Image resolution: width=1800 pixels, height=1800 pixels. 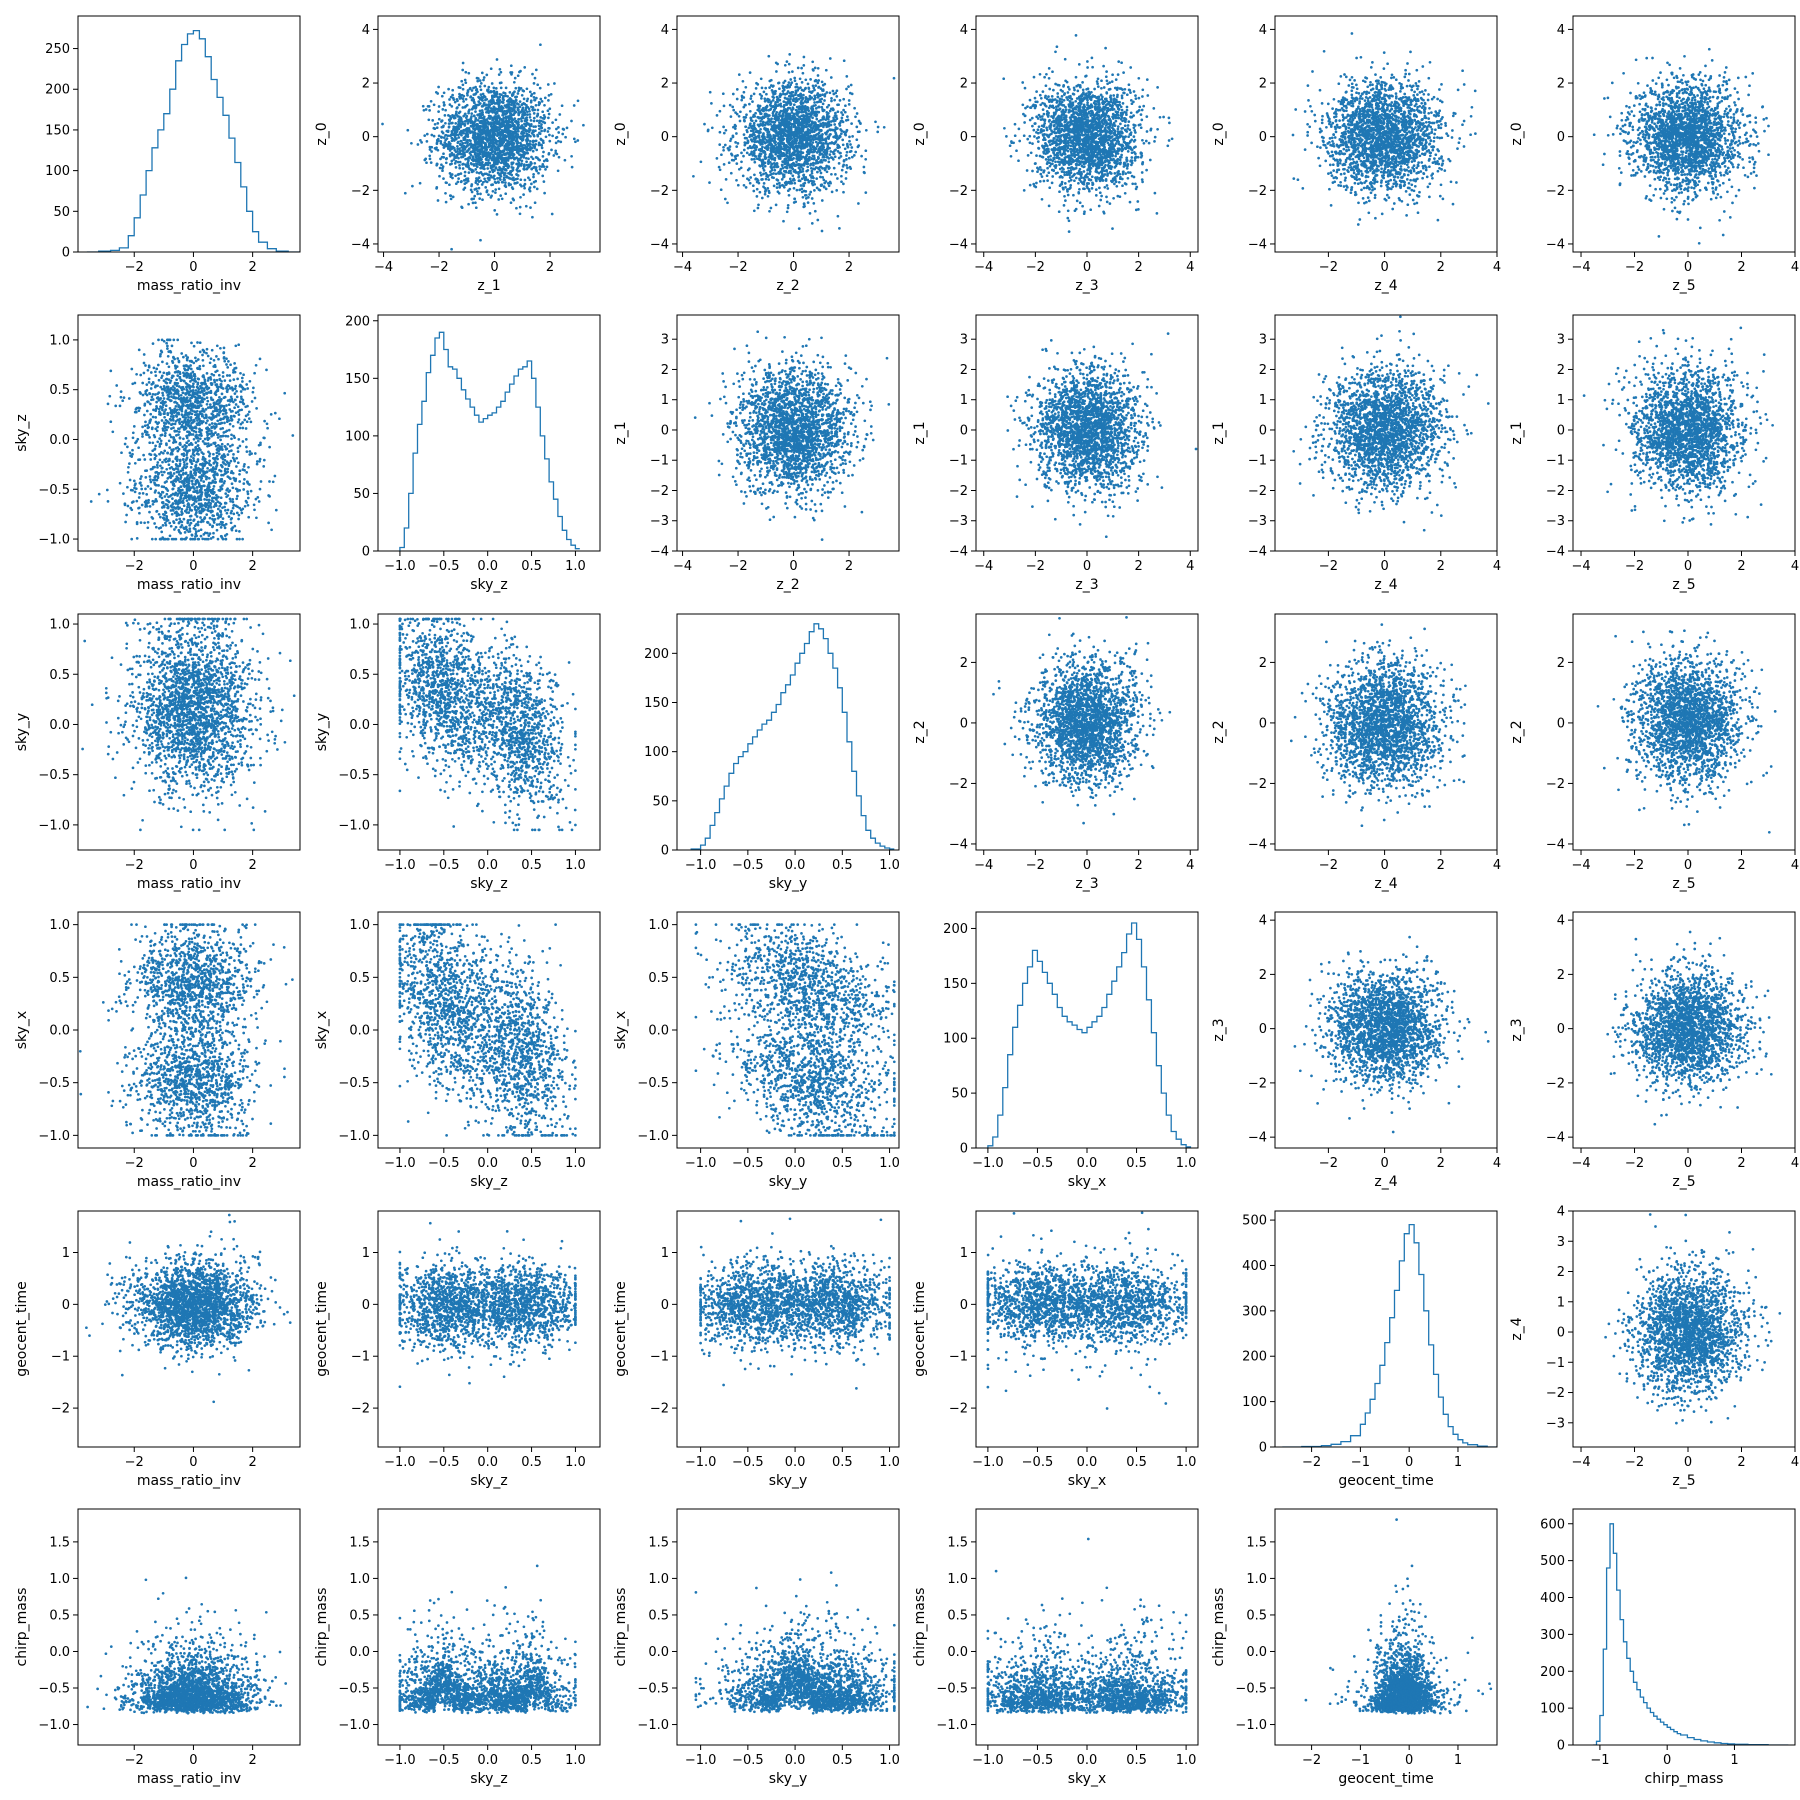 I want to click on x-tick-label: 2, so click(x=849, y=267).